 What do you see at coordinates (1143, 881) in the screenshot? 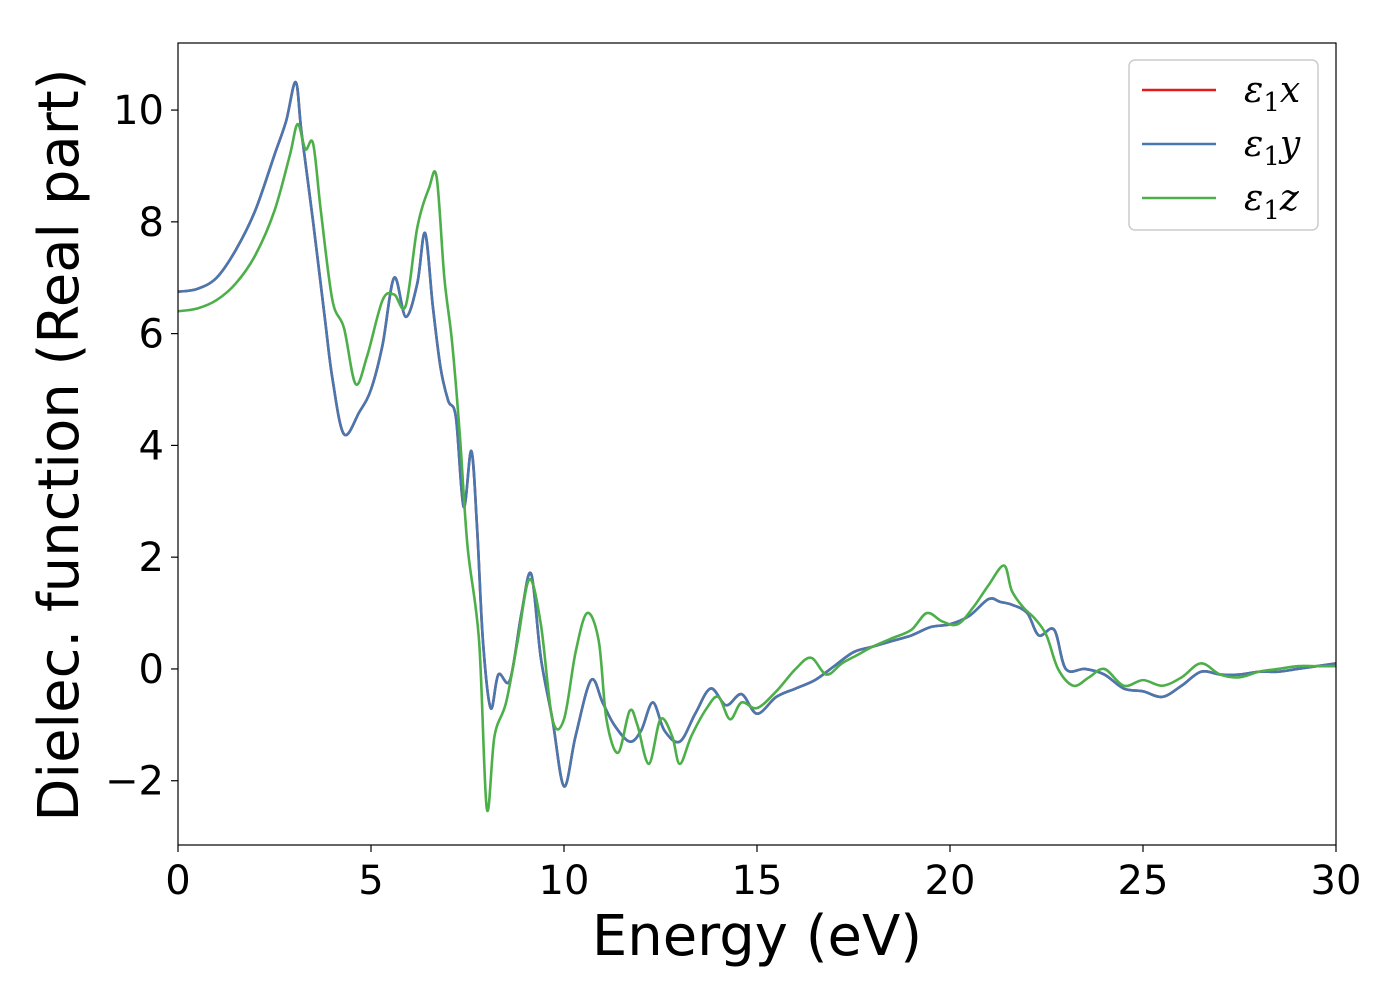
I see `x-tick-label: 25` at bounding box center [1143, 881].